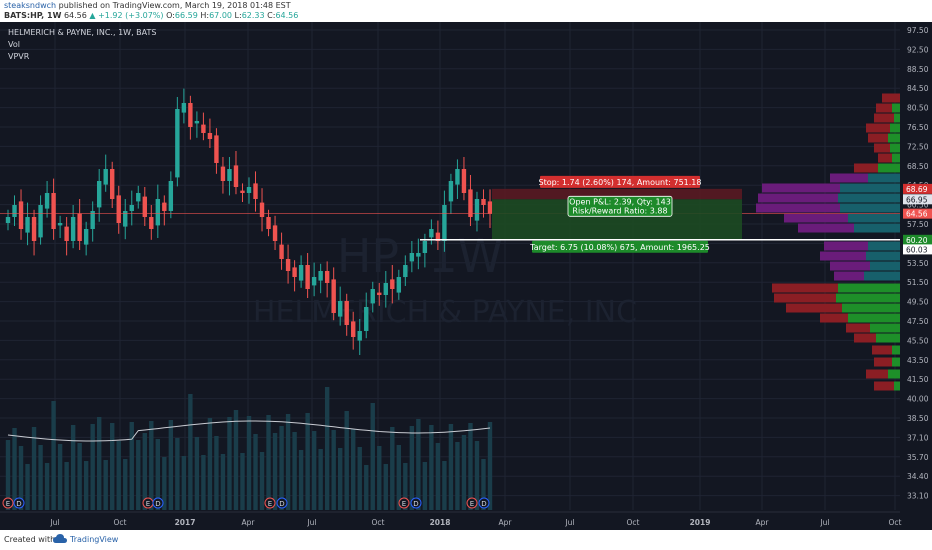 Image resolution: width=932 pixels, height=550 pixels. Describe the element at coordinates (94, 539) in the screenshot. I see `tradingview-brand: TradingView` at that location.